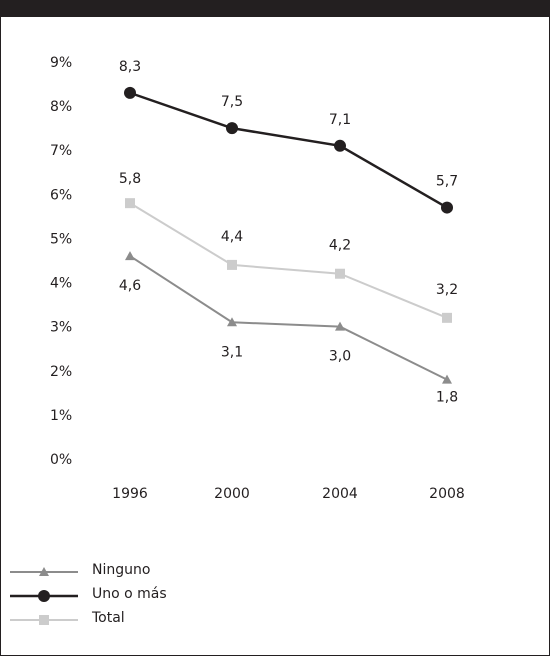 This screenshot has height=656, width=550. Describe the element at coordinates (288, 260) in the screenshot. I see `series-line-total` at that location.